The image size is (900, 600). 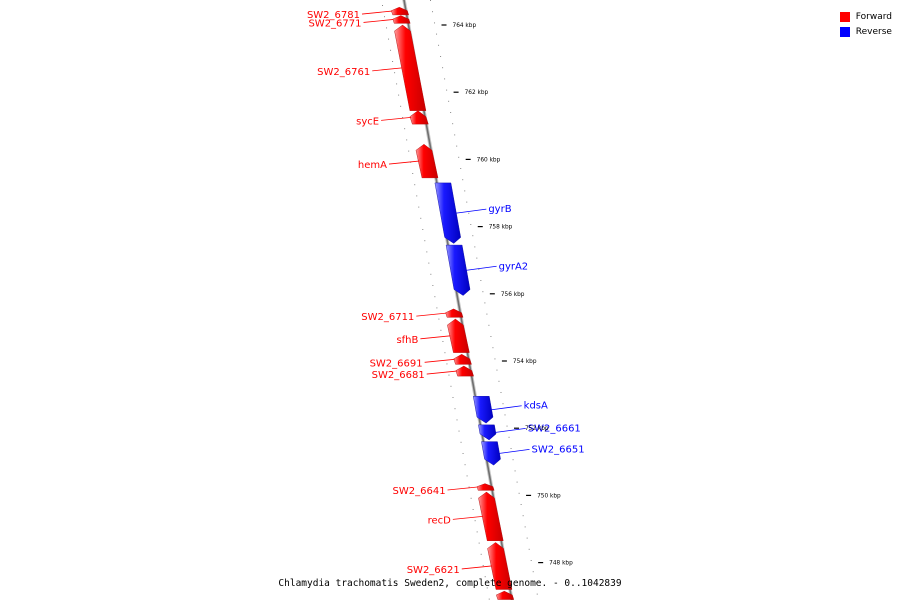 I want to click on gene-label: SW2_6711, so click(x=387, y=317).